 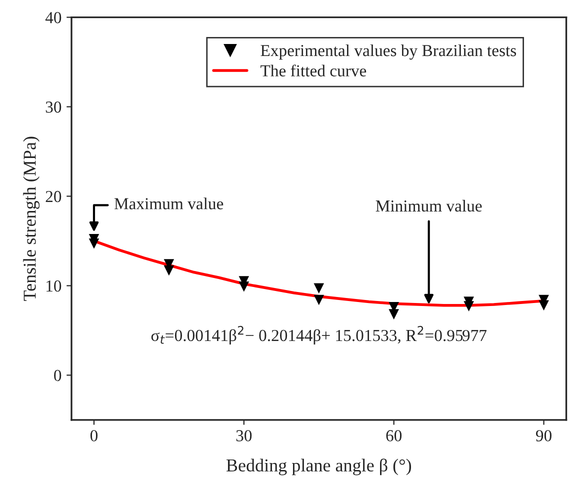 What do you see at coordinates (319, 467) in the screenshot?
I see `x-axis-title: Bedding plane angle β (°)` at bounding box center [319, 467].